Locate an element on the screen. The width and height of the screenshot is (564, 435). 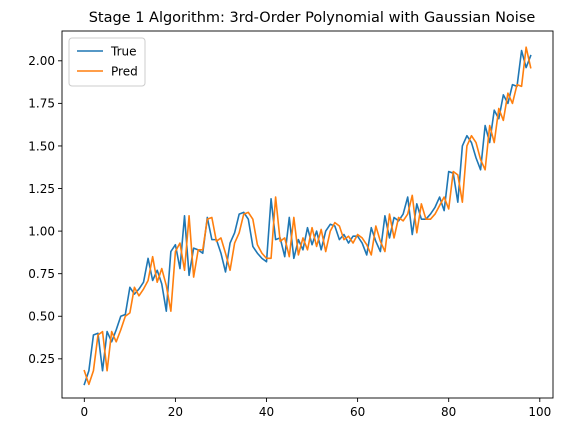
x-tick-label: 60 is located at coordinates (357, 412).